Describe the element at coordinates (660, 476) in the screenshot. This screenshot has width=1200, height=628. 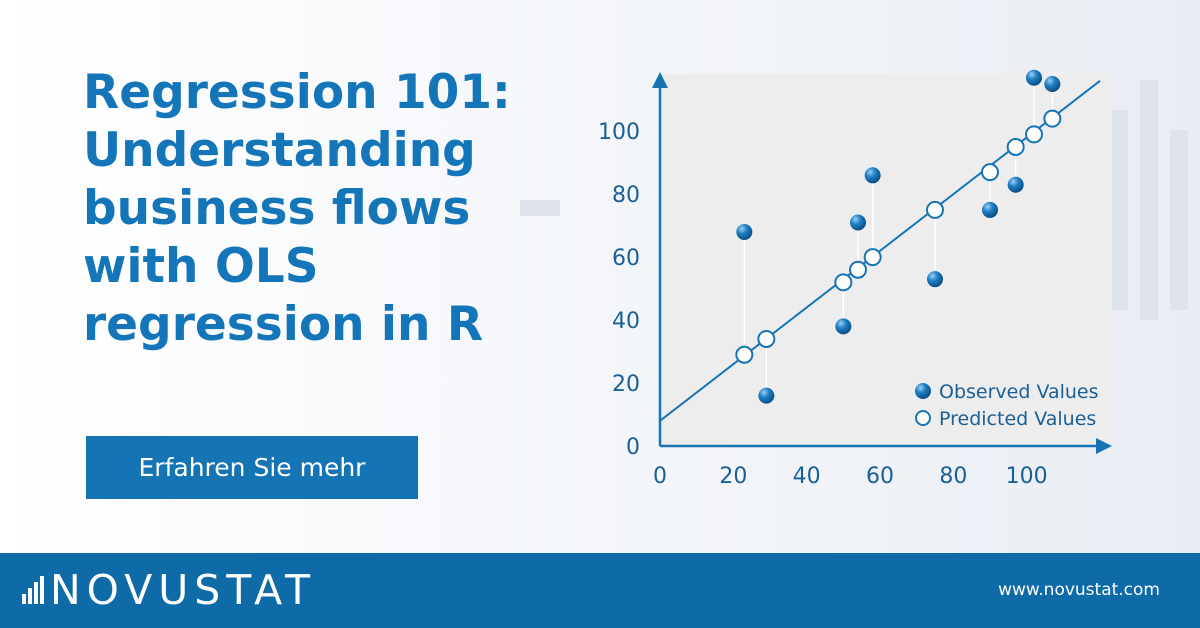
I see `x-tick-label: 0` at that location.